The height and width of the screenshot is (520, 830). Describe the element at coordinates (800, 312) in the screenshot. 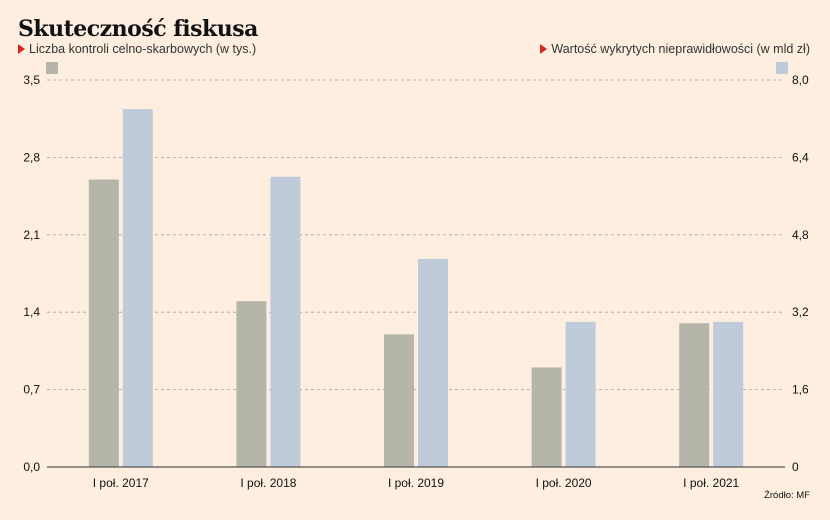

I see `y-right-tick-label: 3,2` at that location.